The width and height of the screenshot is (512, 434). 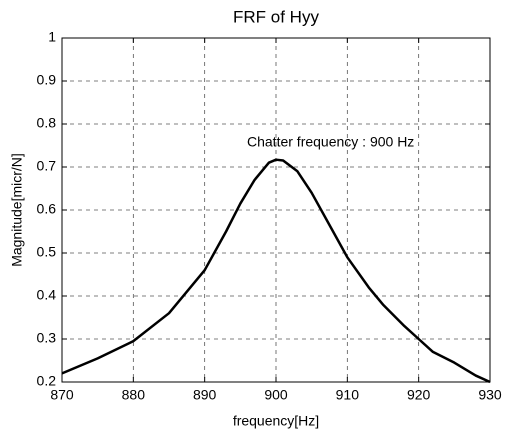 What do you see at coordinates (47, 80) in the screenshot?
I see `y-tick-label: 0.9` at bounding box center [47, 80].